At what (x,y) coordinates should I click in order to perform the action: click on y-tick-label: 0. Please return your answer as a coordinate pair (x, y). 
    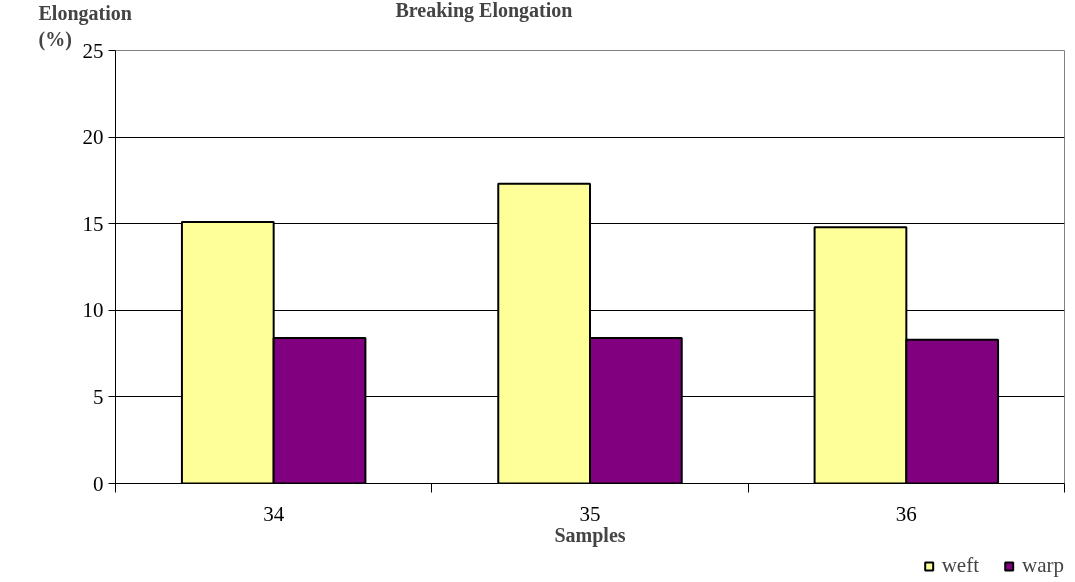
    Looking at the image, I should click on (98, 483).